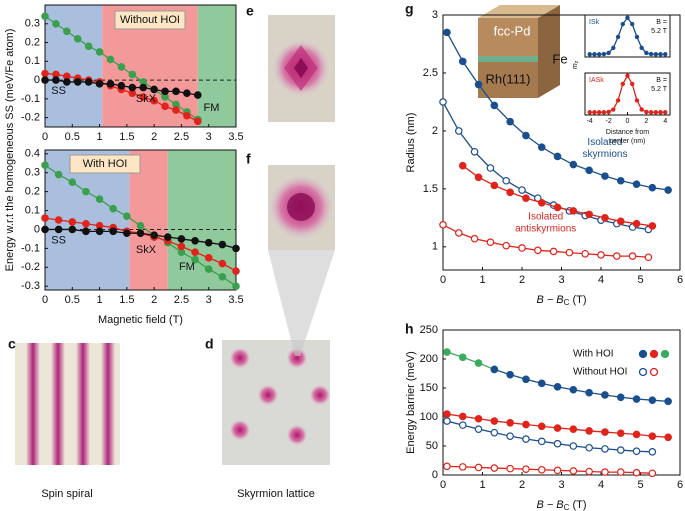 The image size is (685, 511). I want to click on x-axis-label: B − BC (T), so click(561, 505).